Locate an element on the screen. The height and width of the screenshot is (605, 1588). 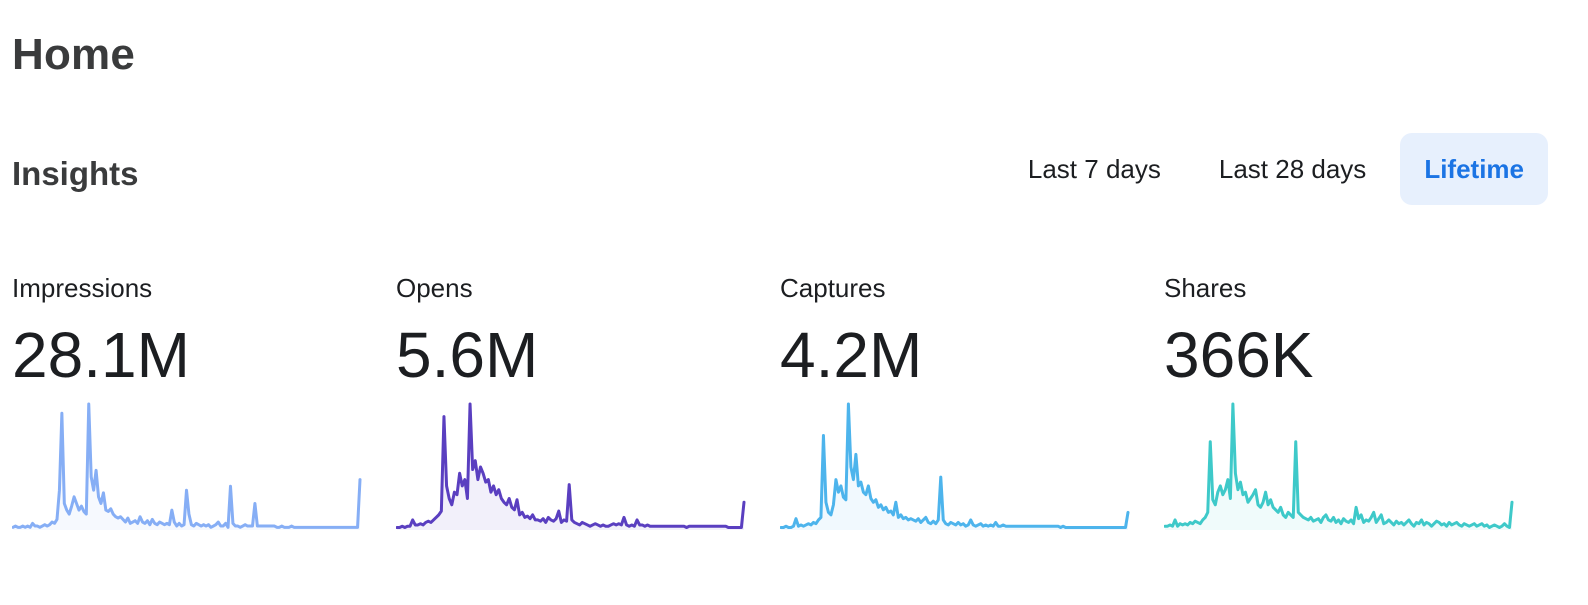
shares-sparkline is located at coordinates (1339, 466).